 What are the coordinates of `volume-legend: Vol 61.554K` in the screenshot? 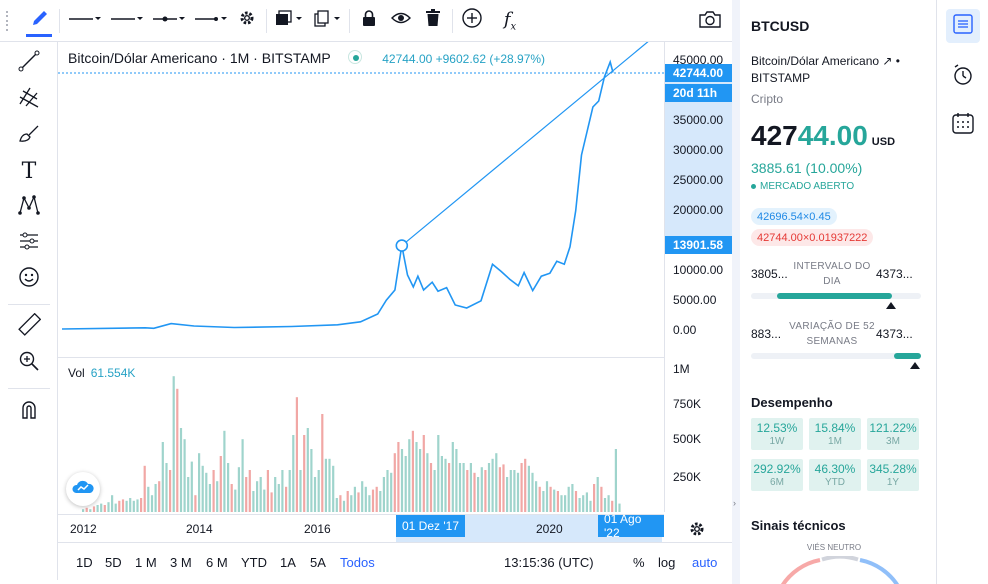 It's located at (101, 373).